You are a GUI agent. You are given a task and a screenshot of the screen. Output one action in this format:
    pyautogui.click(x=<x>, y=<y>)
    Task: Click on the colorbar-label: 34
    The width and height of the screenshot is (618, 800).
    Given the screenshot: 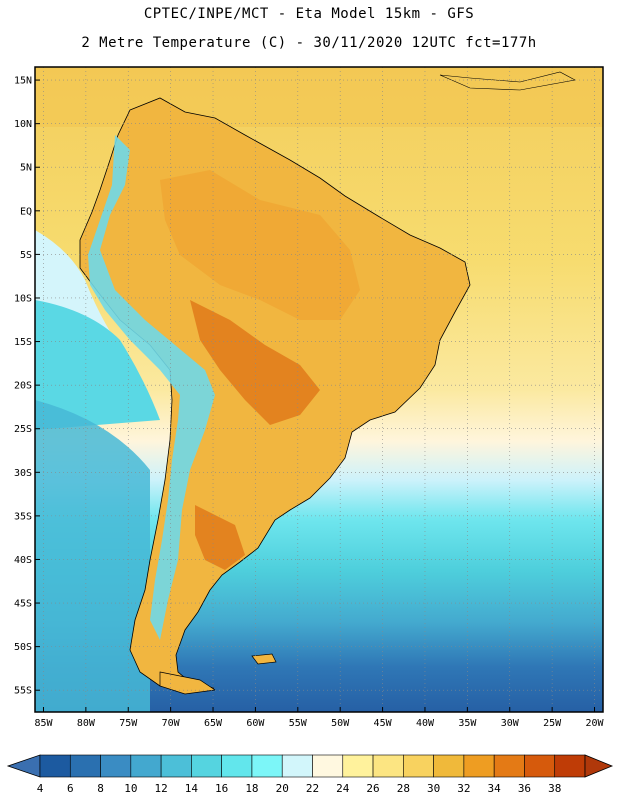 What is the action you would take?
    pyautogui.click(x=495, y=788)
    